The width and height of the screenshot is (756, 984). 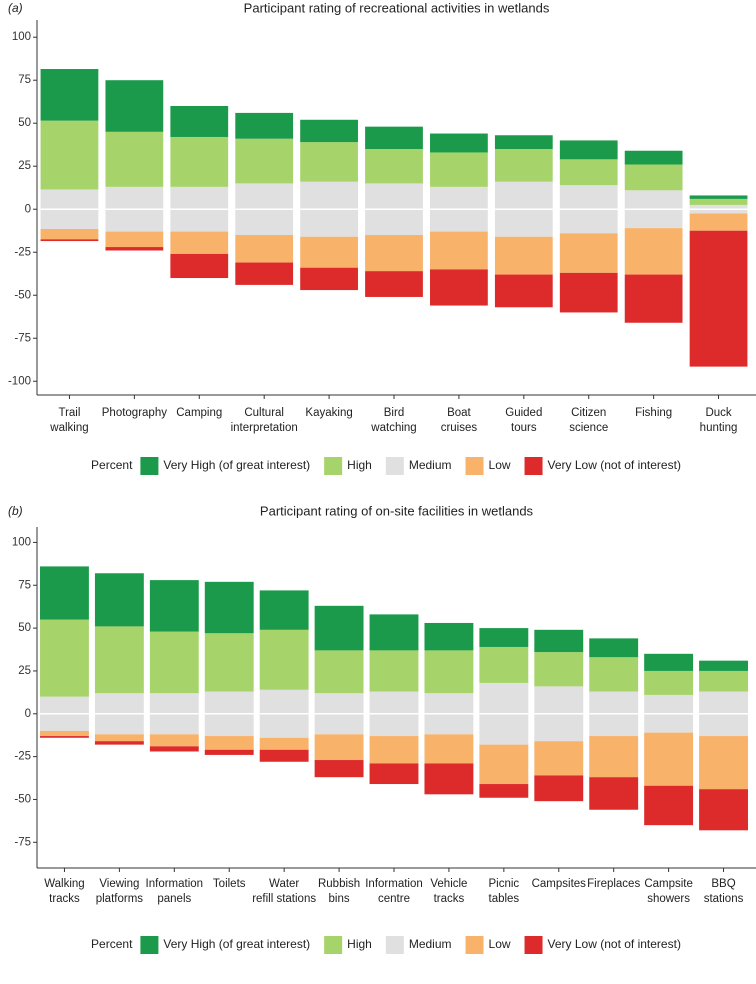 I want to click on x-tick-label: Boat cruises, so click(x=459, y=420).